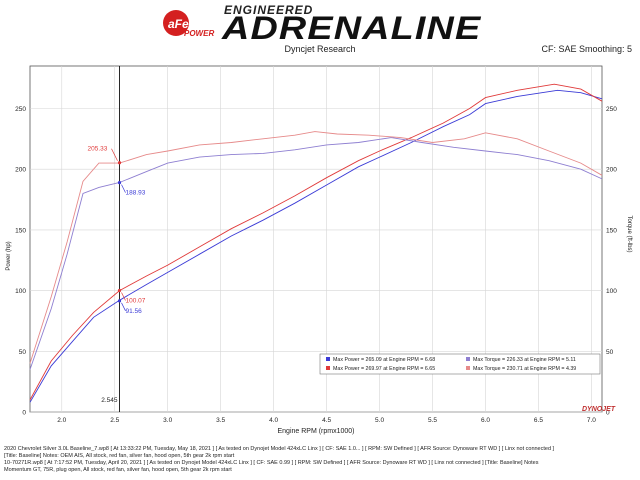  Describe the element at coordinates (273, 420) in the screenshot. I see `x-tick-label: 4.0` at that location.